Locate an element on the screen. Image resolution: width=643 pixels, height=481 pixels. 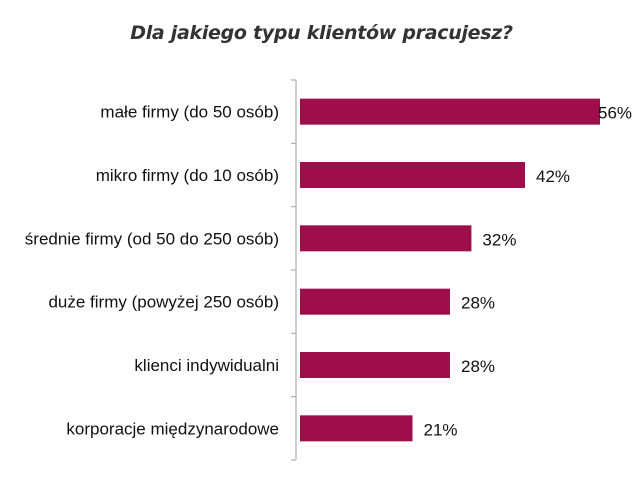
value-label: 56% is located at coordinates (615, 113).